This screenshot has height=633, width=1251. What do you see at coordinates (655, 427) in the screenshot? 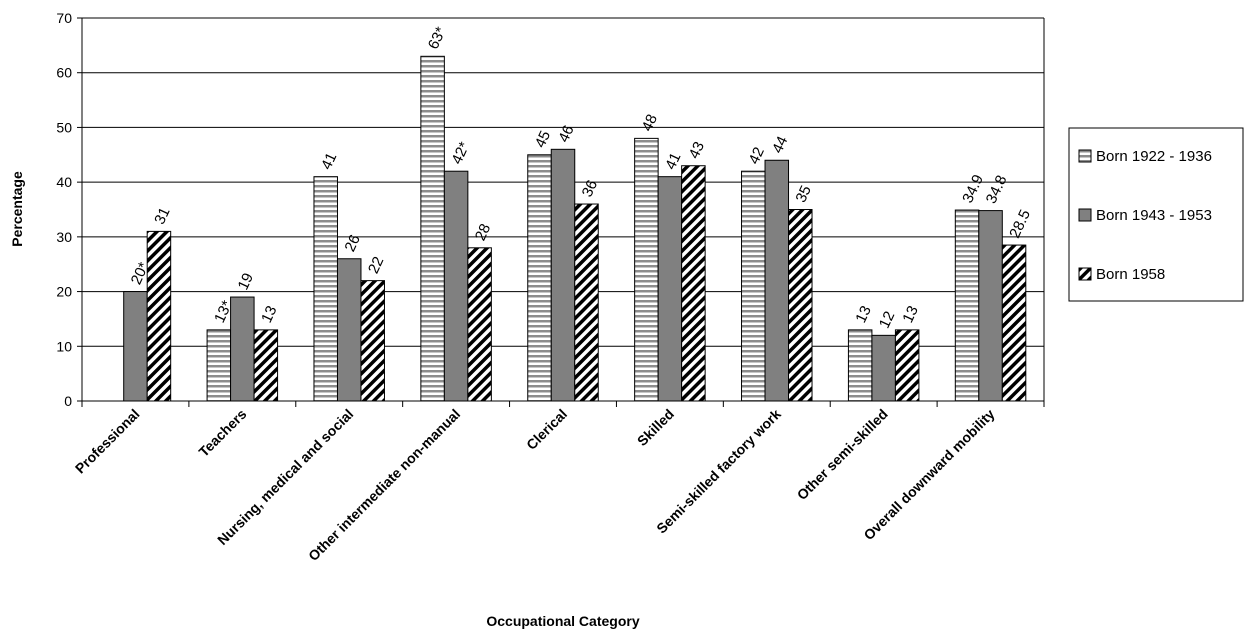
I see `category-label-skilled: Skilled` at bounding box center [655, 427].